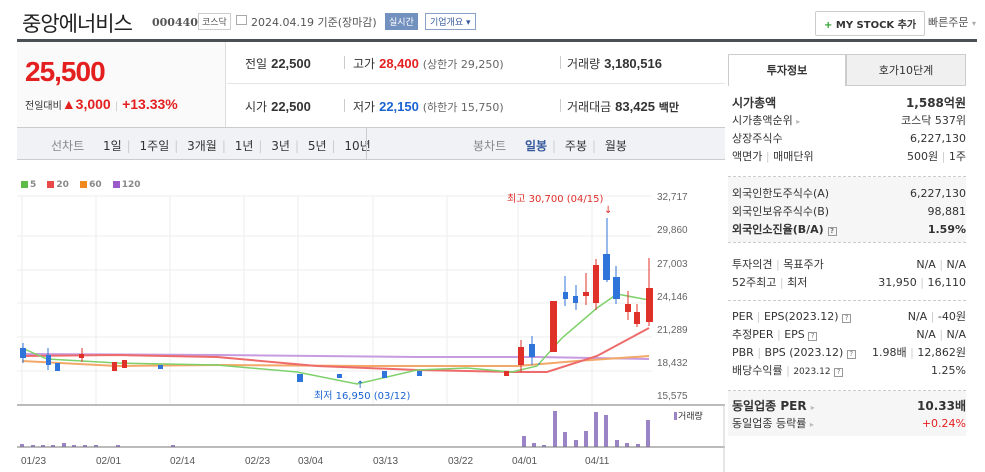 This screenshot has width=985, height=472. Describe the element at coordinates (182, 461) in the screenshot. I see `svg-text: 02/14` at that location.